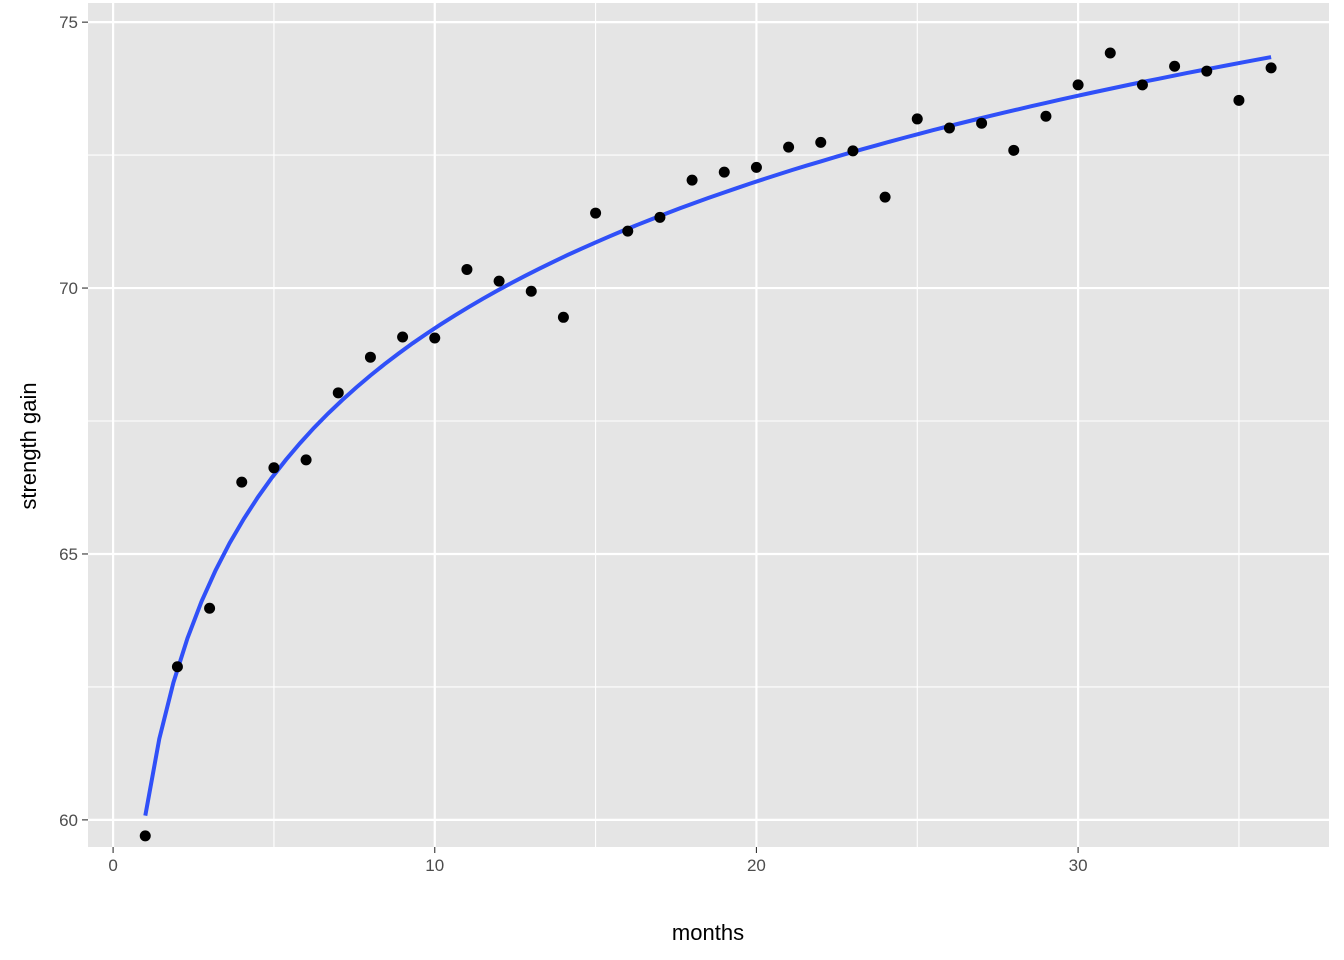  Describe the element at coordinates (73, 421) in the screenshot. I see `y-axis: 60 65 70 75` at that location.